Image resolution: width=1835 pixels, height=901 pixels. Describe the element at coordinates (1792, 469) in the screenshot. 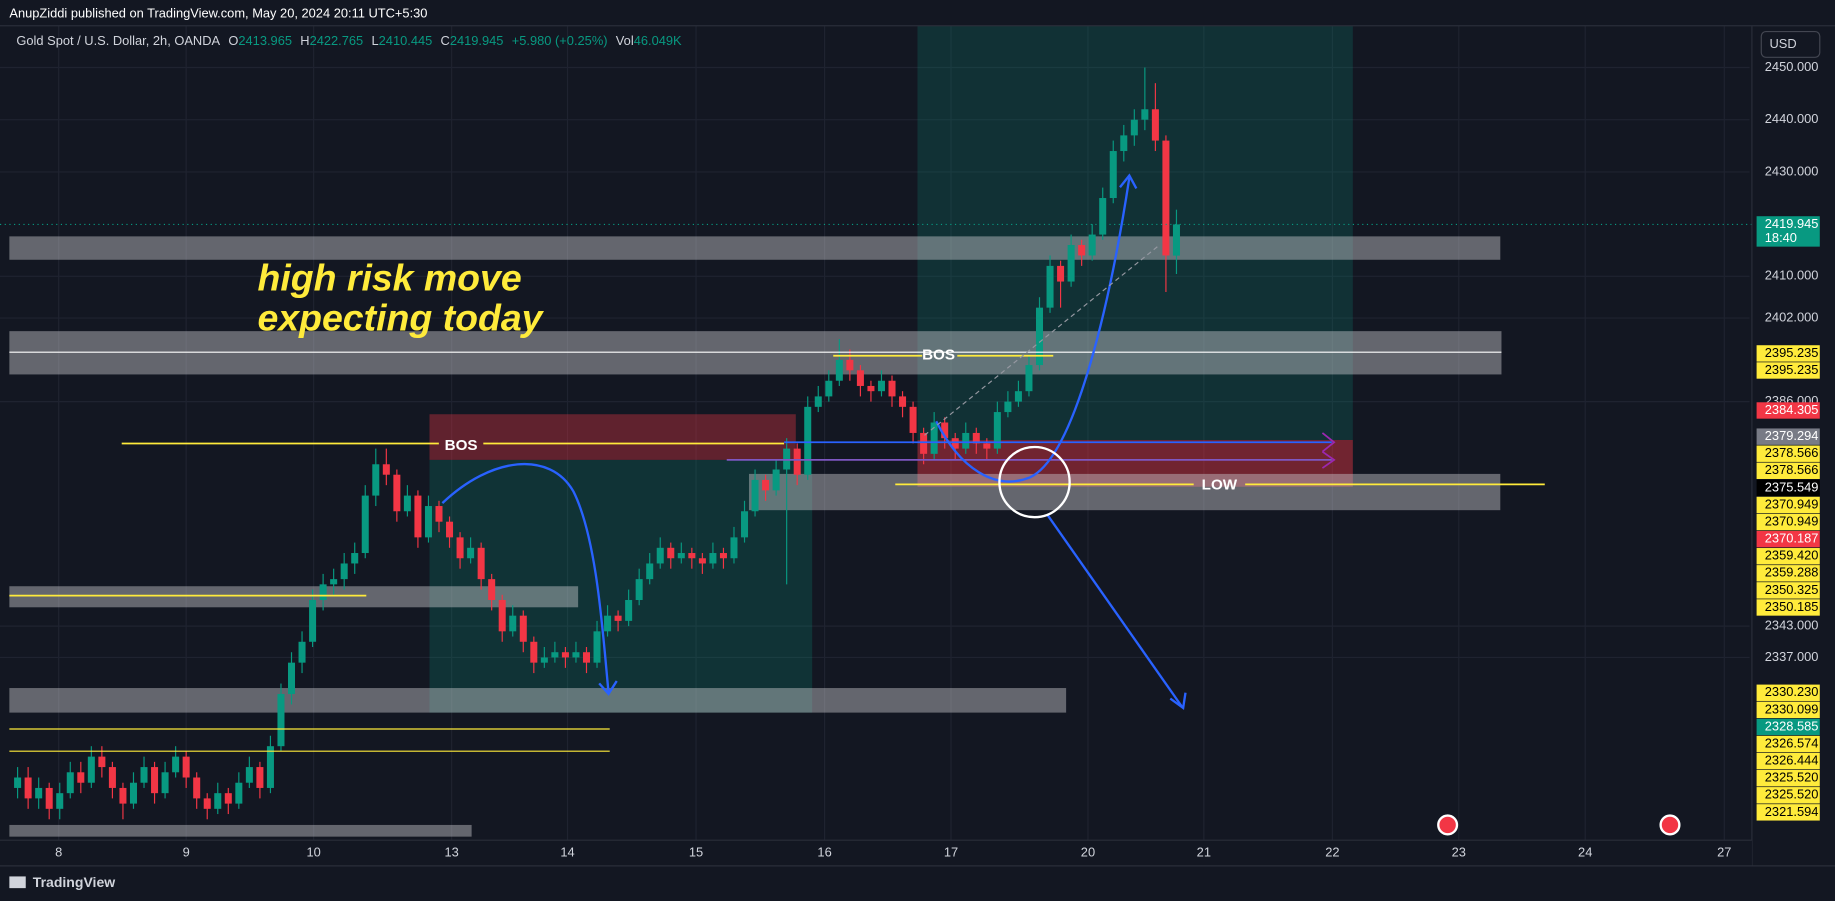

I see `price-label: 2378.566` at that location.